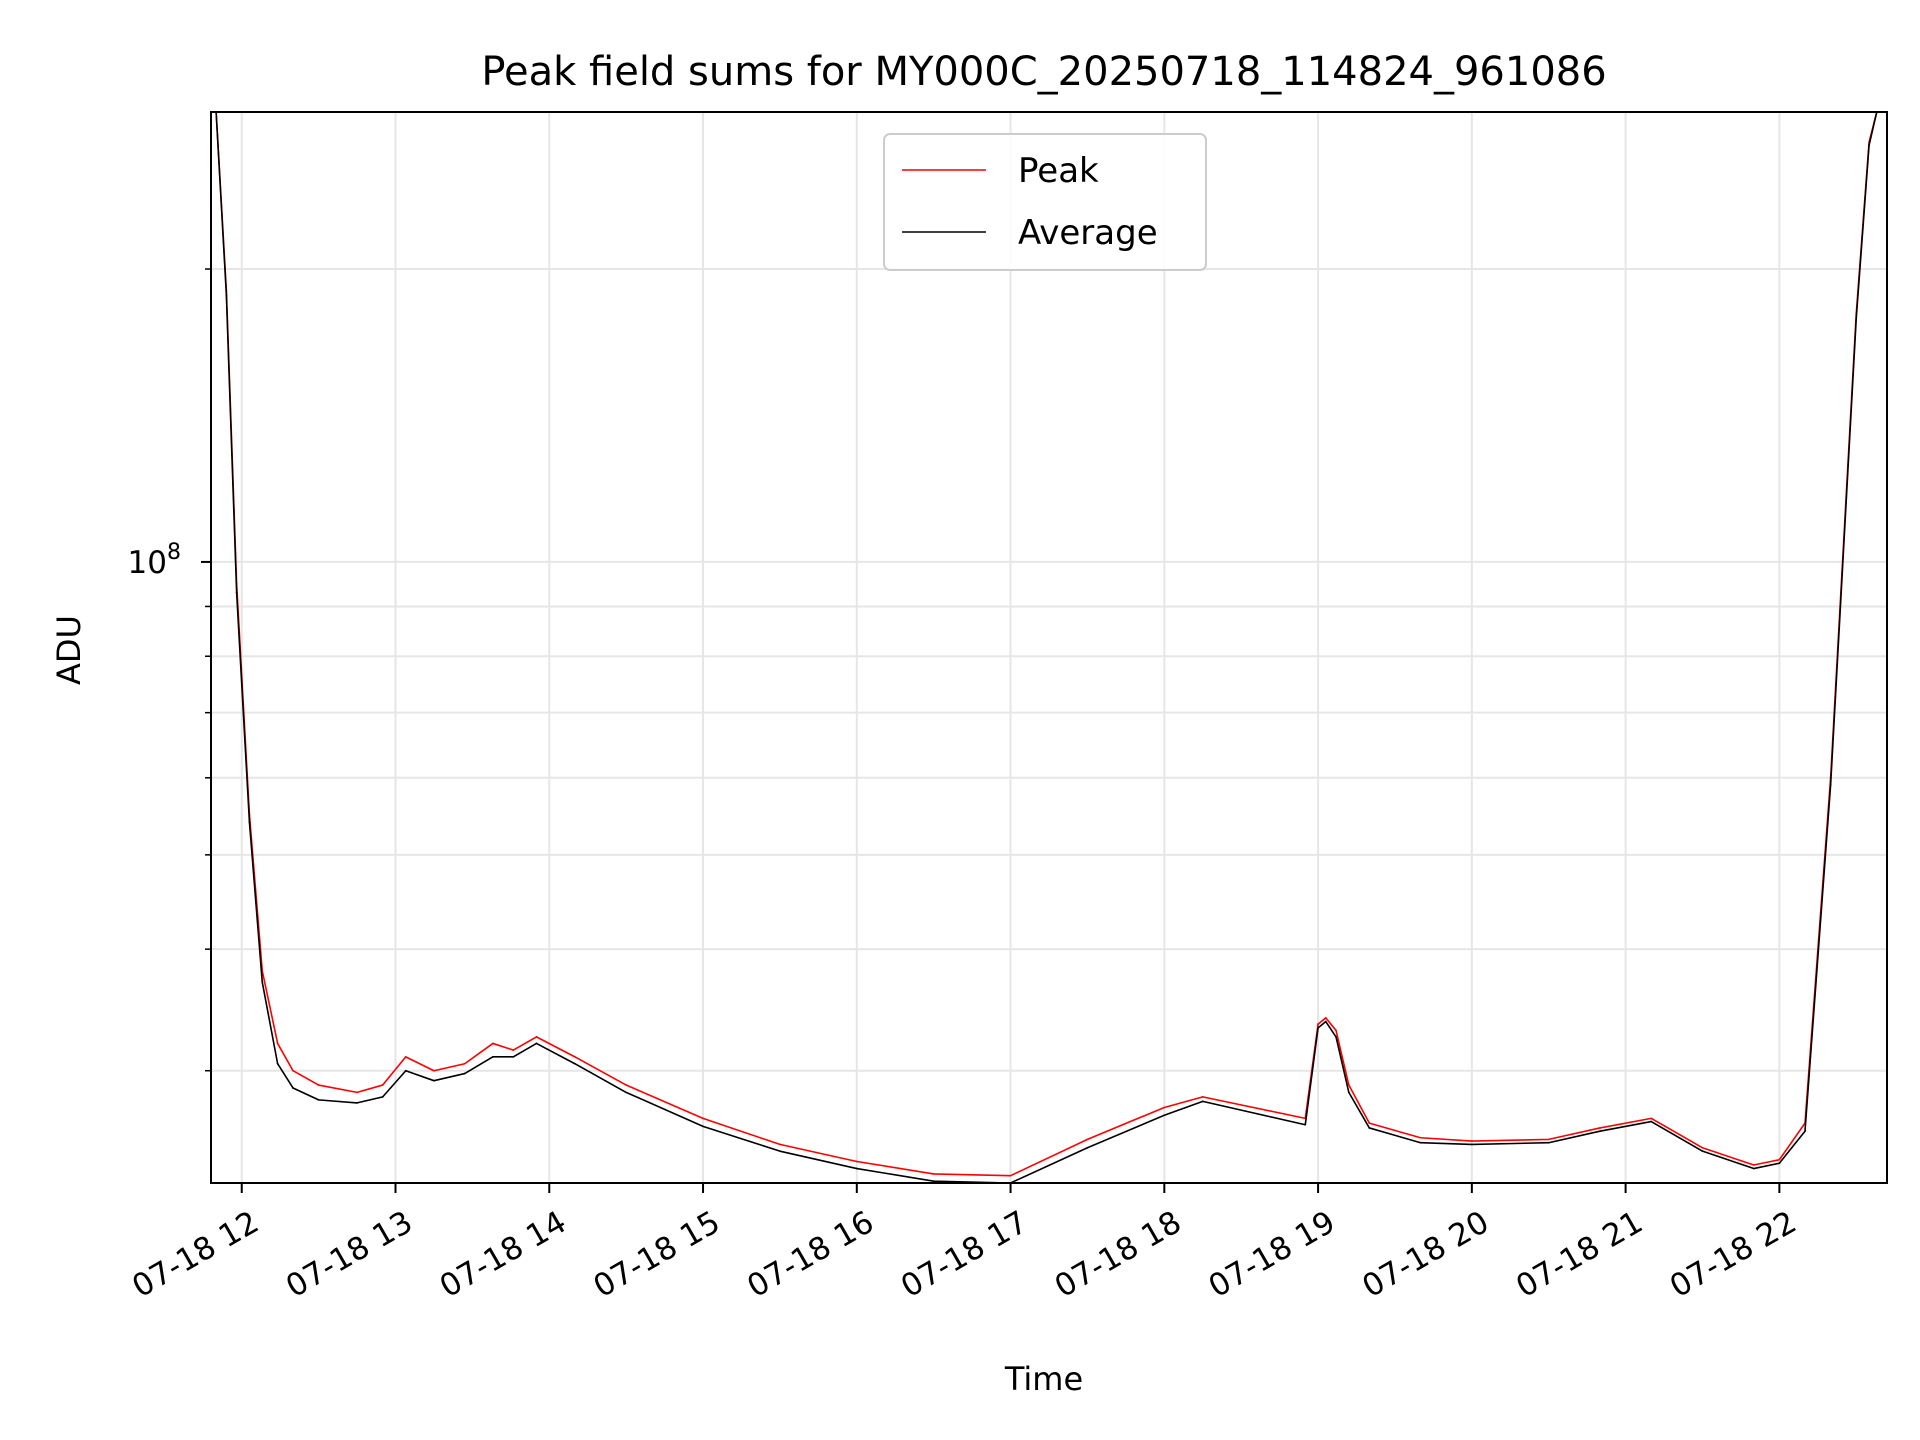 The width and height of the screenshot is (1920, 1440). I want to click on x-axis-title: Time, so click(1043, 1379).